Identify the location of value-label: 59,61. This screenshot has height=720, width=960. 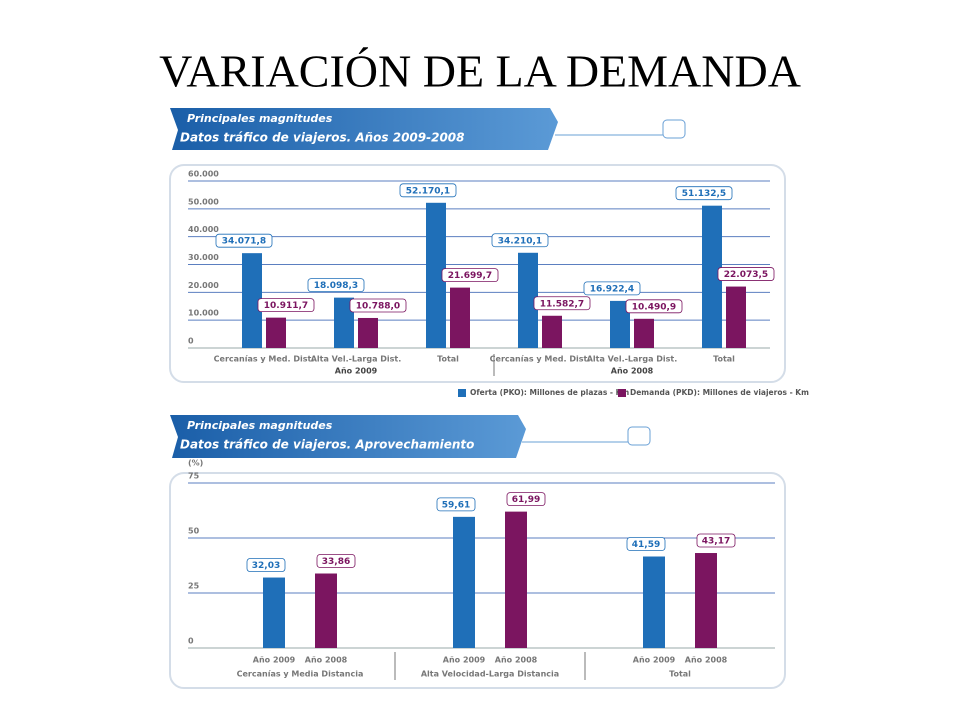
(456, 505).